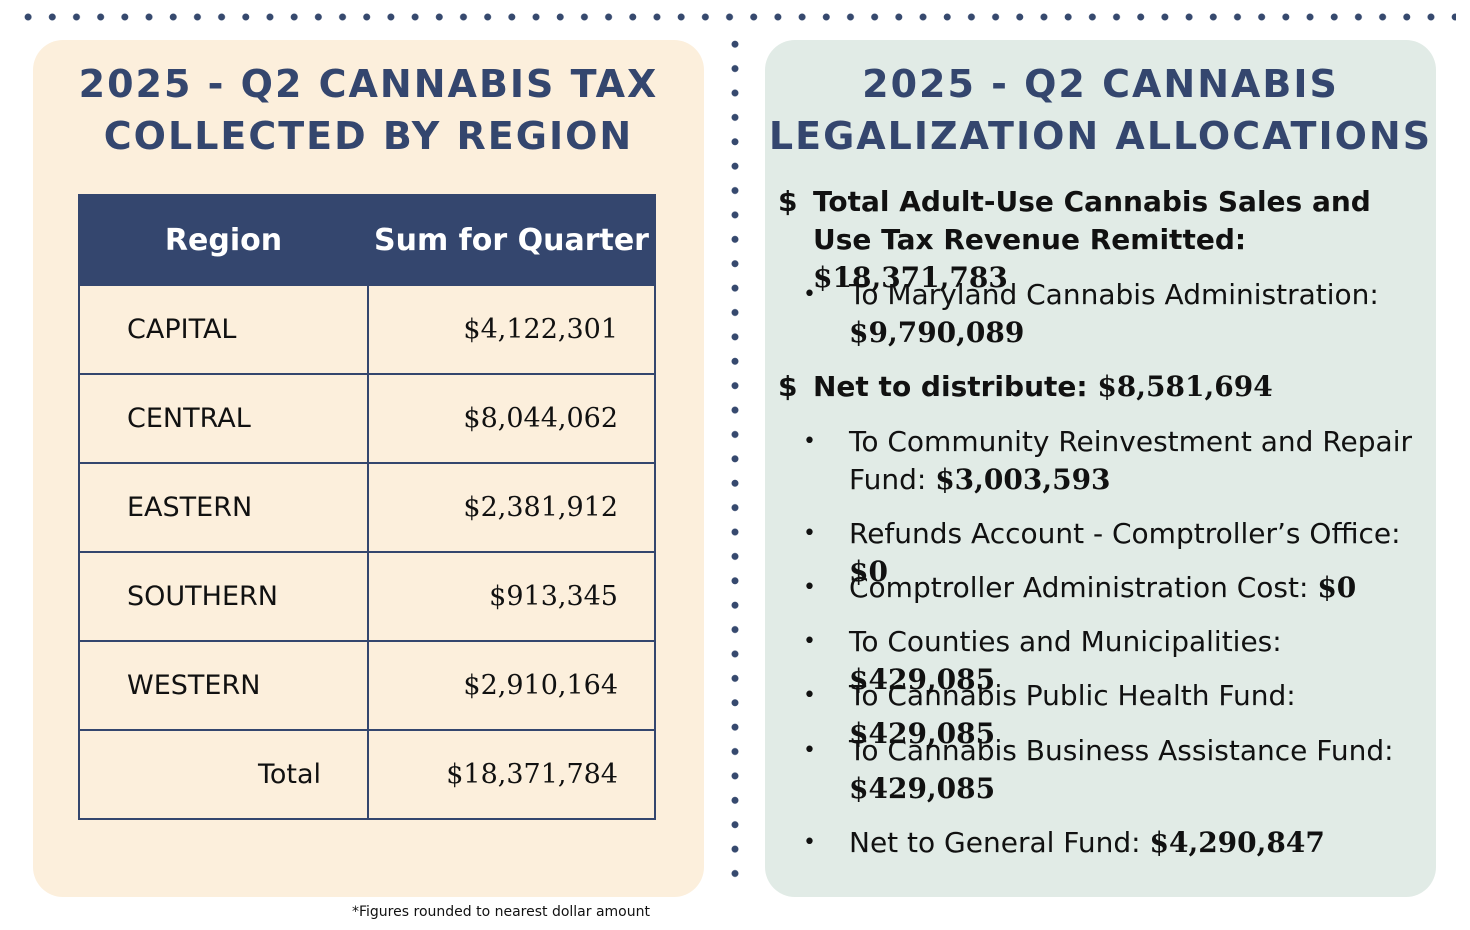 The image size is (1470, 930). I want to click on table-row: CENTRAL $8,044,062, so click(367, 418).